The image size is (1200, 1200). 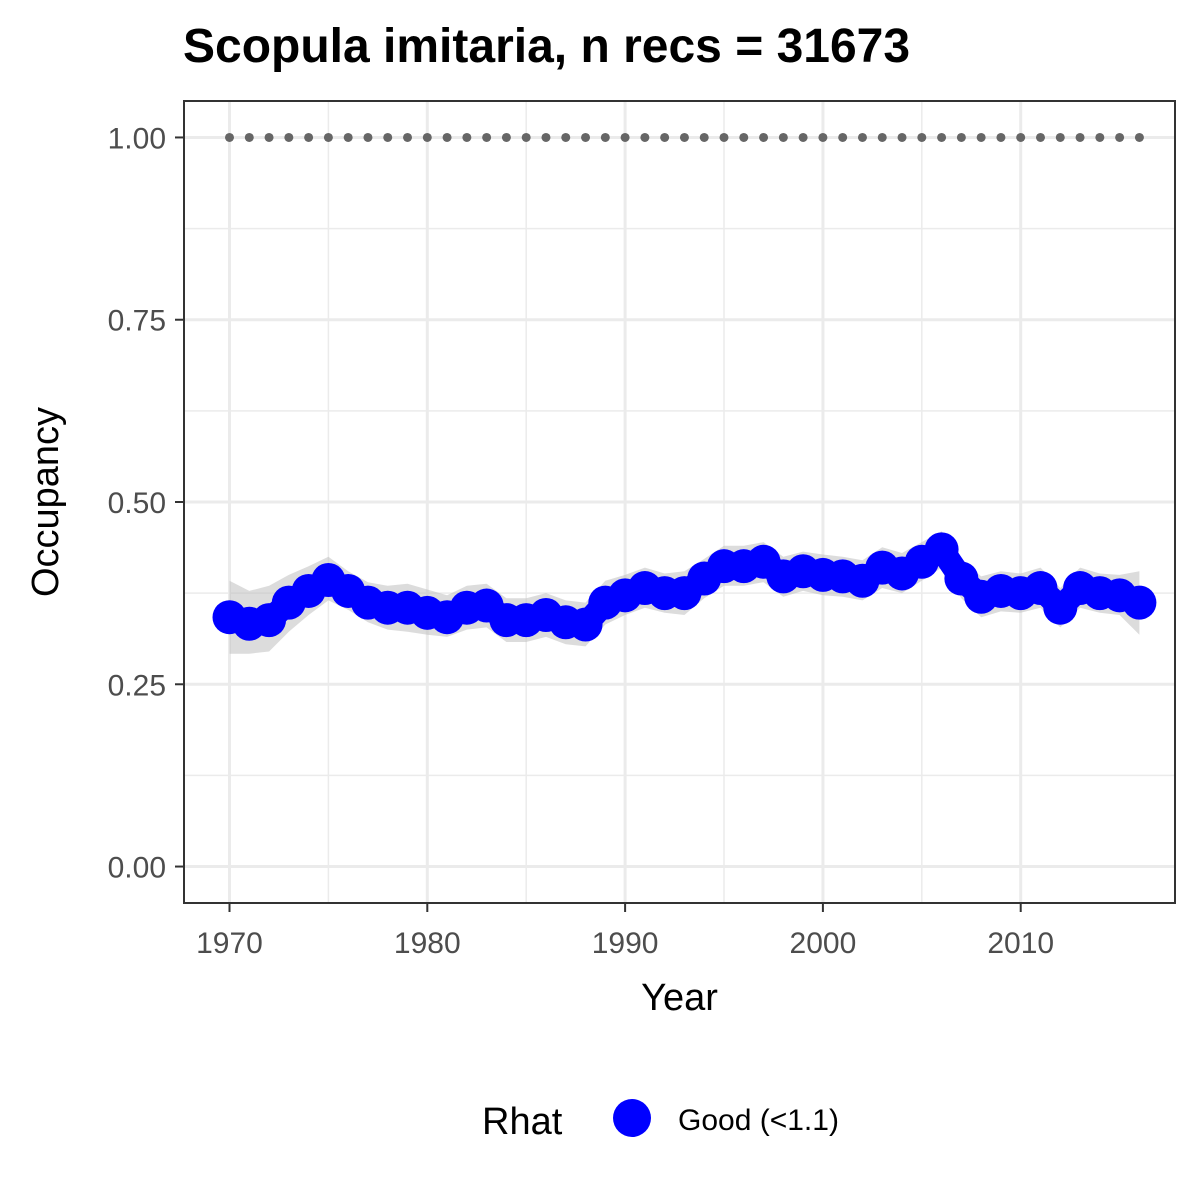 What do you see at coordinates (684, 587) in the screenshot?
I see `occupancy-series-layer` at bounding box center [684, 587].